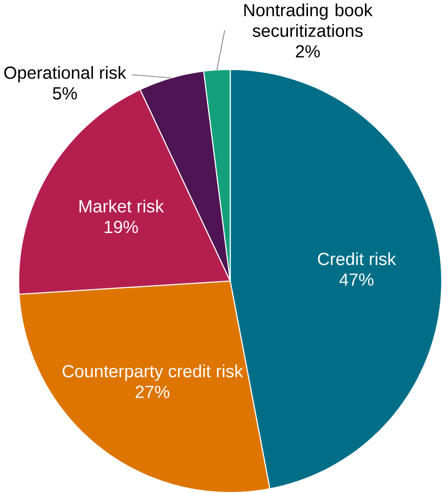 This screenshot has width=442, height=493. I want to click on slice-label: Credit risk, so click(357, 259).